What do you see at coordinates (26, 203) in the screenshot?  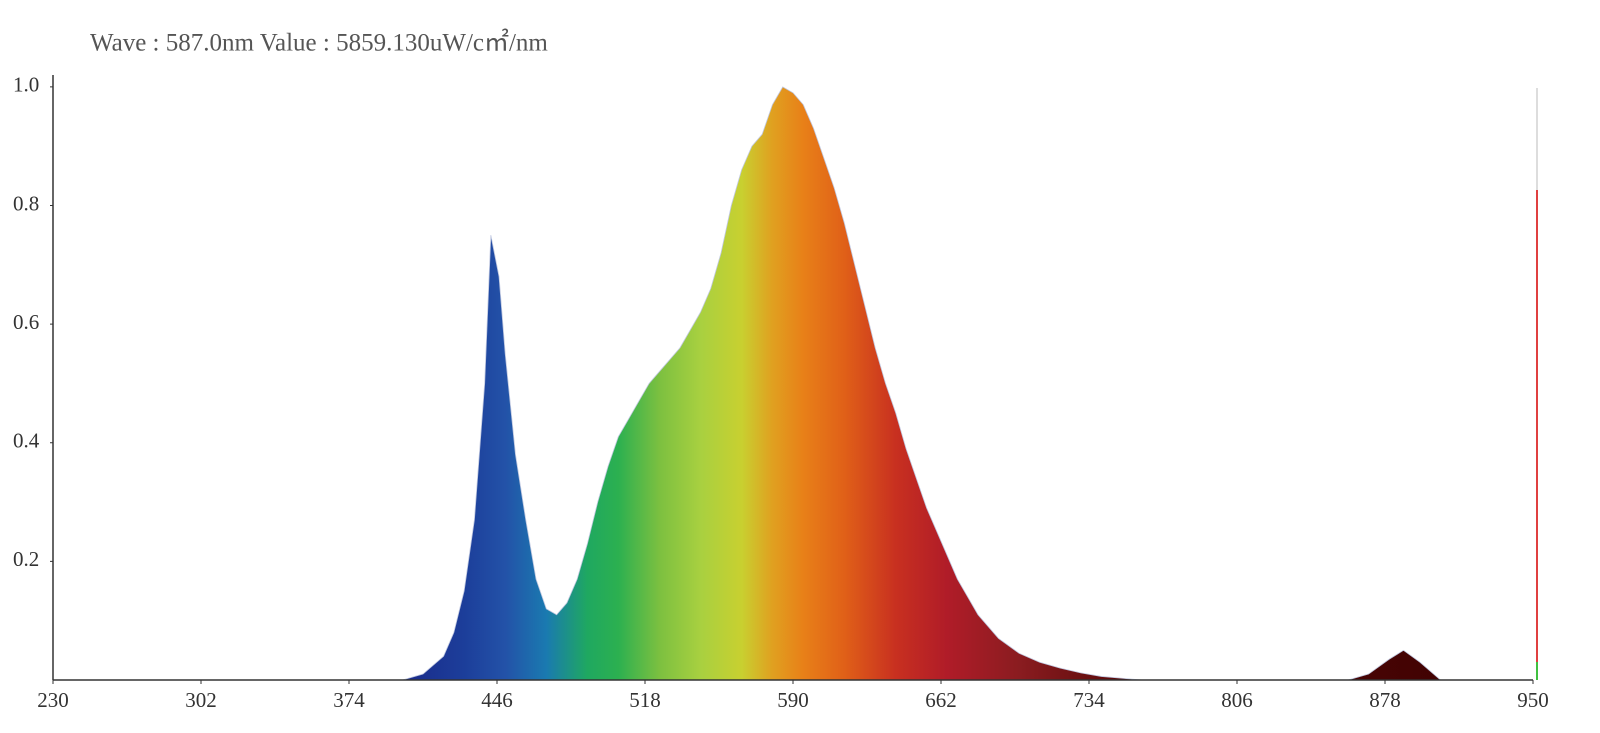 I see `y-tick-label: 0.8` at bounding box center [26, 203].